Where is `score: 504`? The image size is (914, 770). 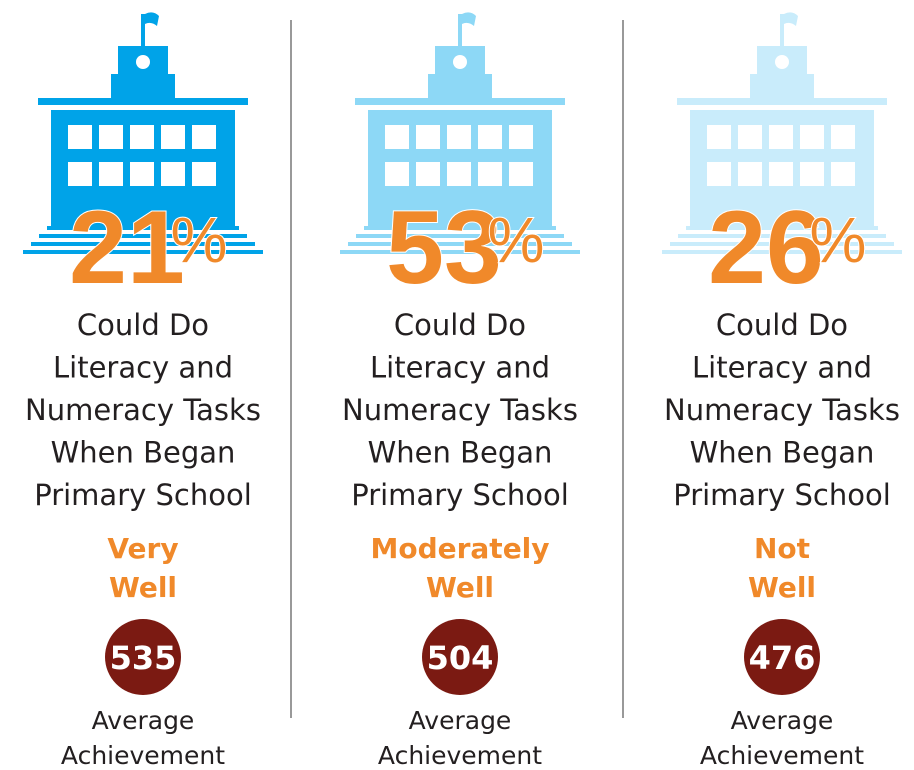
score: 504 is located at coordinates (460, 658).